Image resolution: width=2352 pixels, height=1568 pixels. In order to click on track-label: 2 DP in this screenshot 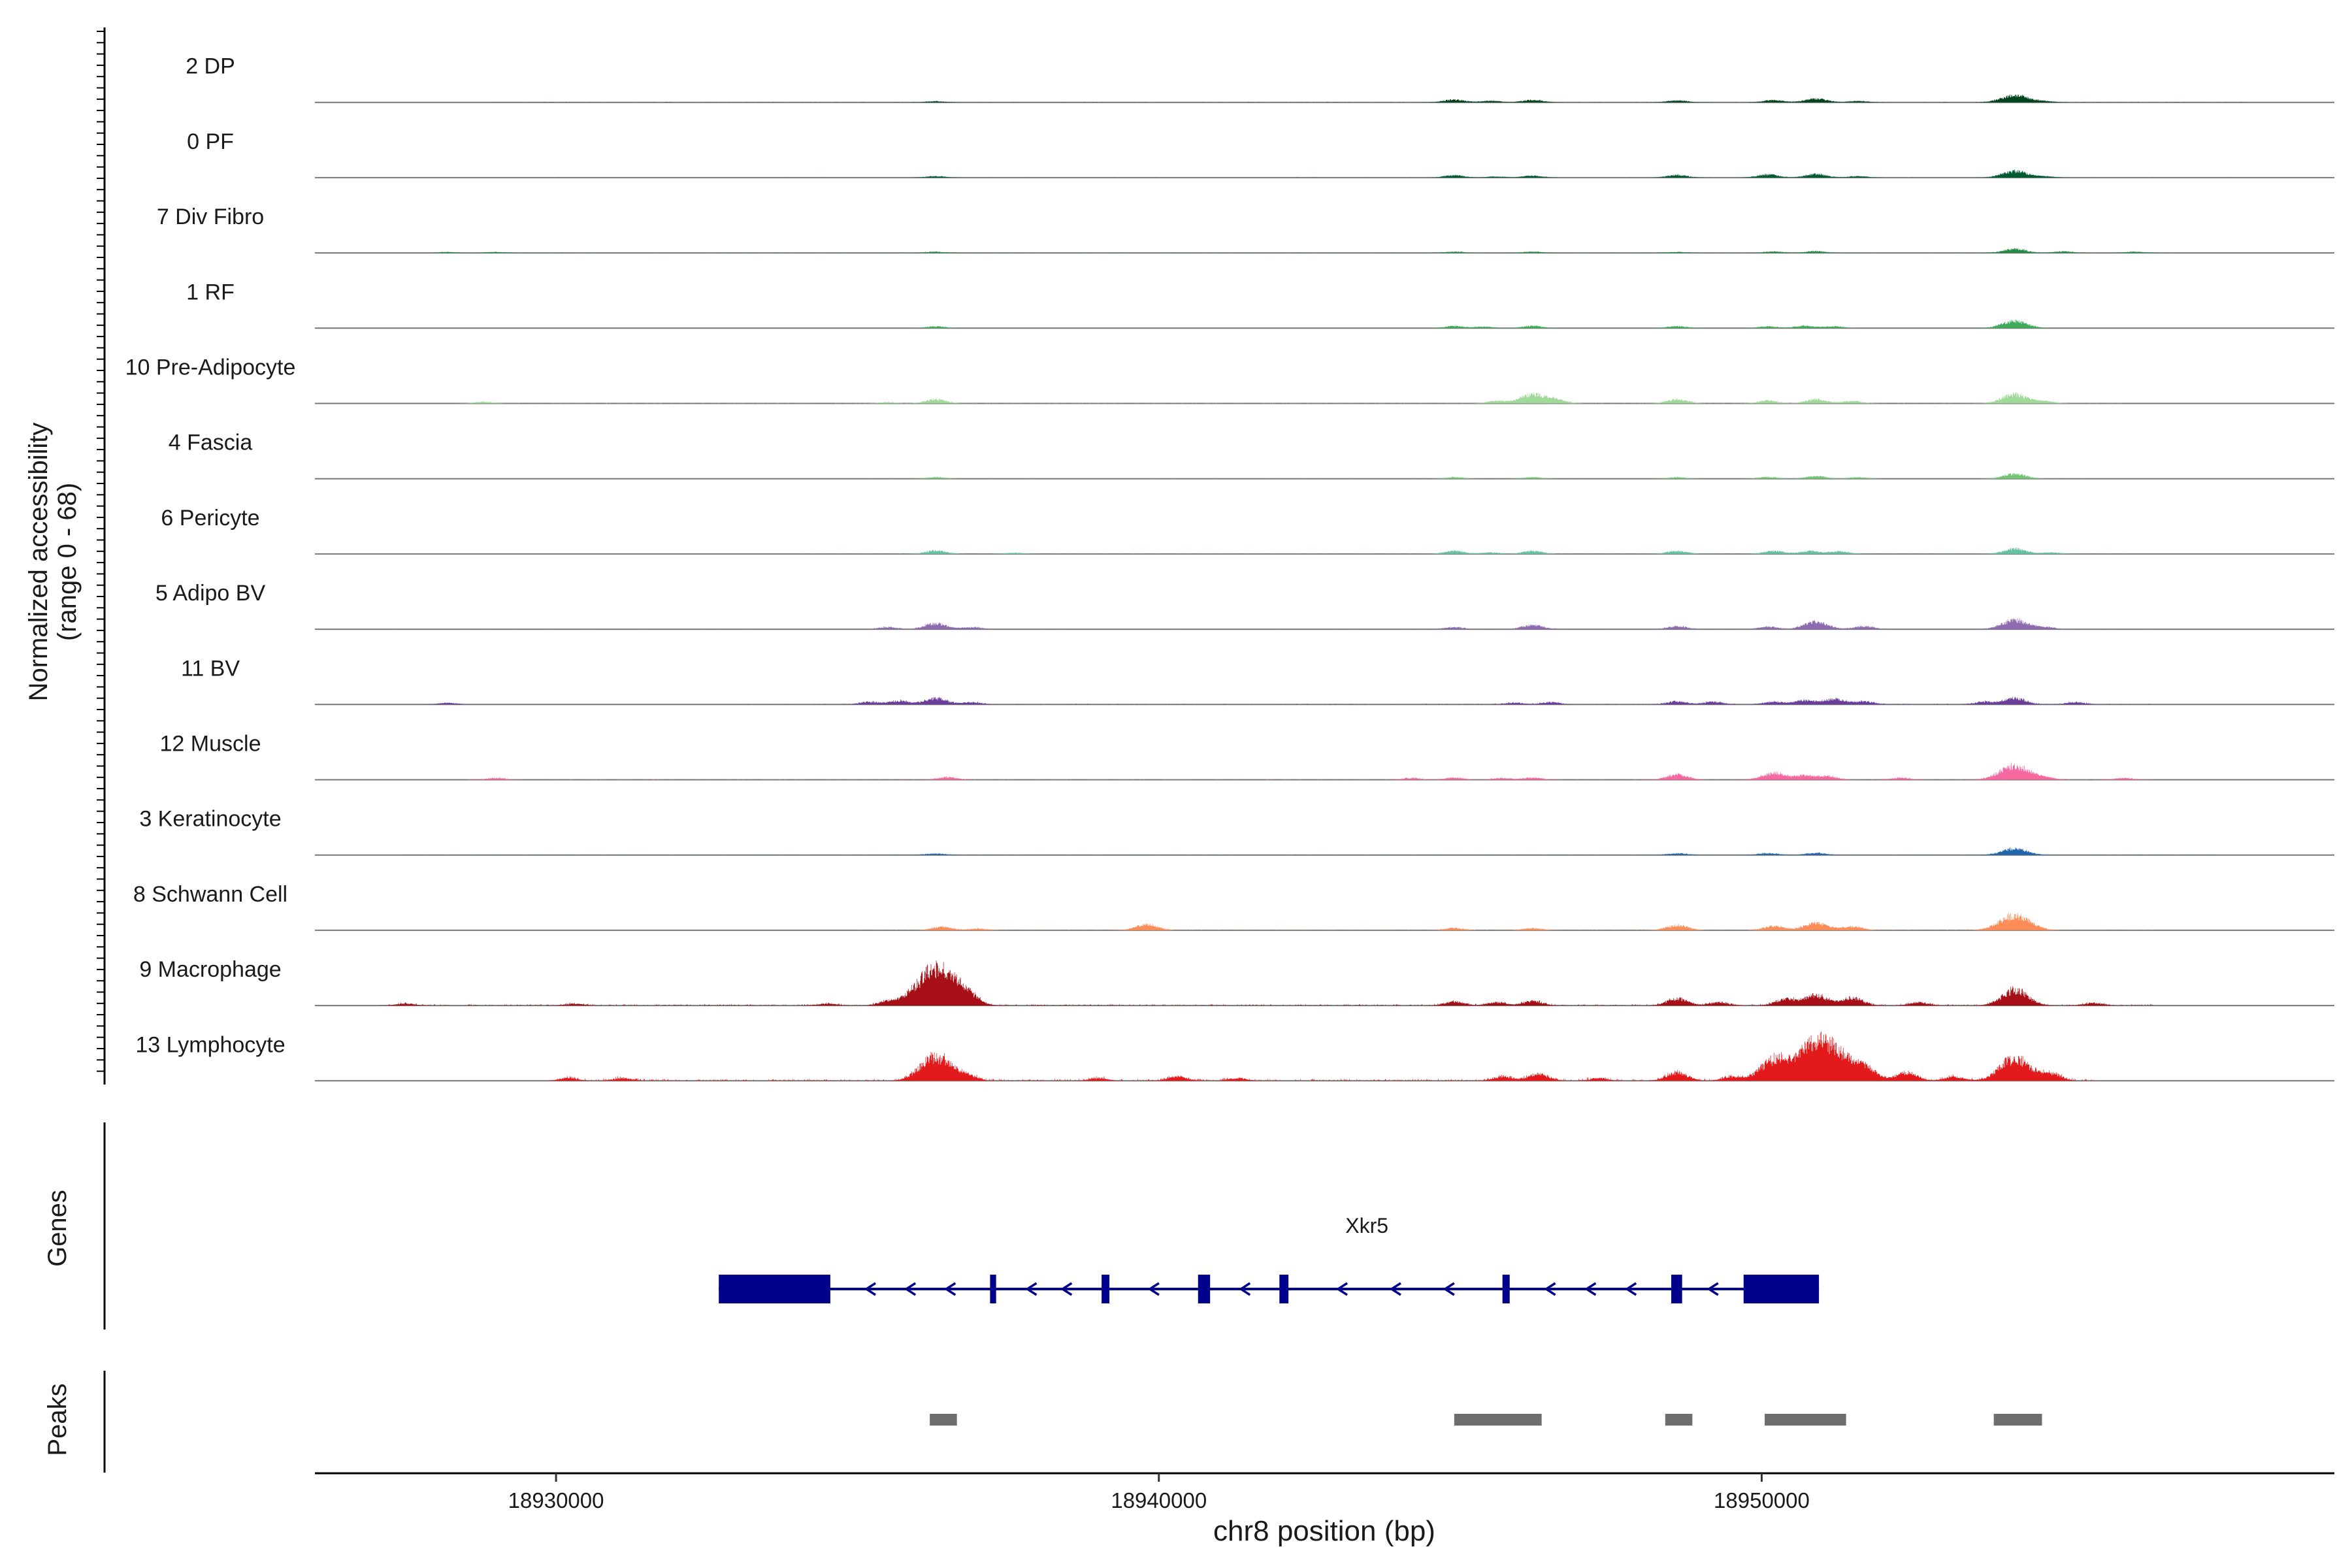, I will do `click(210, 66)`.